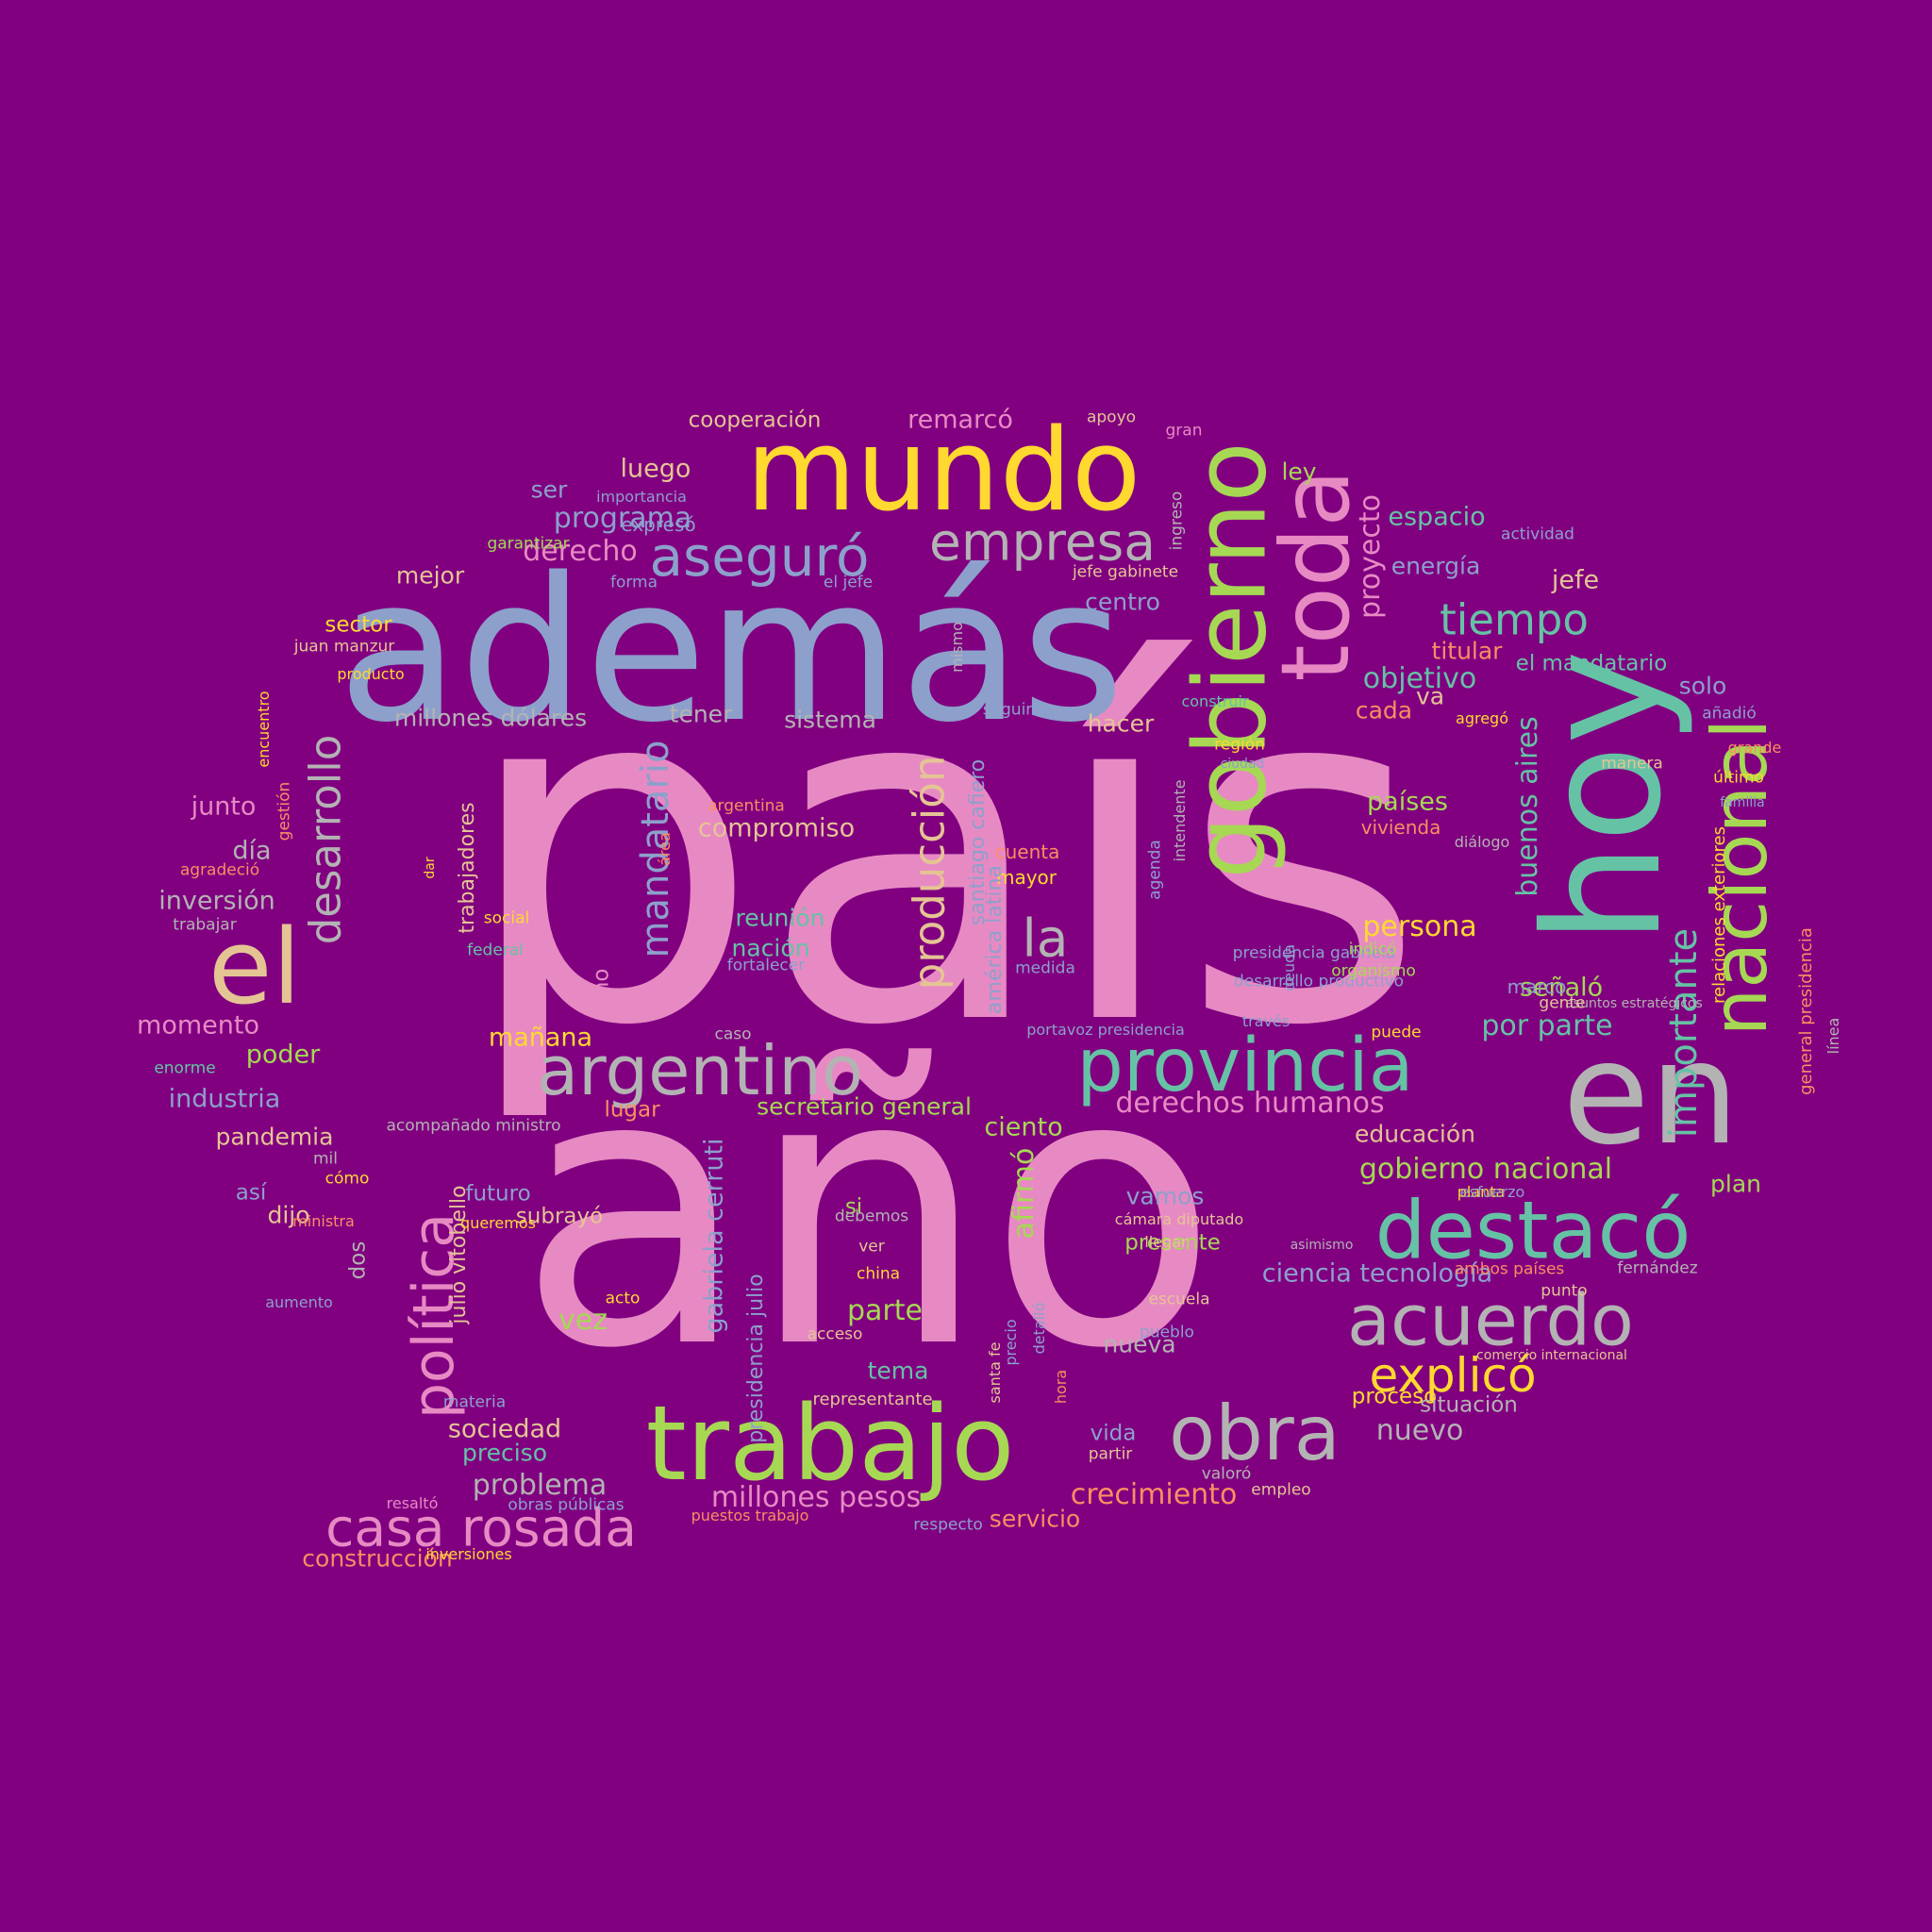 The height and width of the screenshot is (1932, 1932). I want to click on word-tener: tener, so click(701, 714).